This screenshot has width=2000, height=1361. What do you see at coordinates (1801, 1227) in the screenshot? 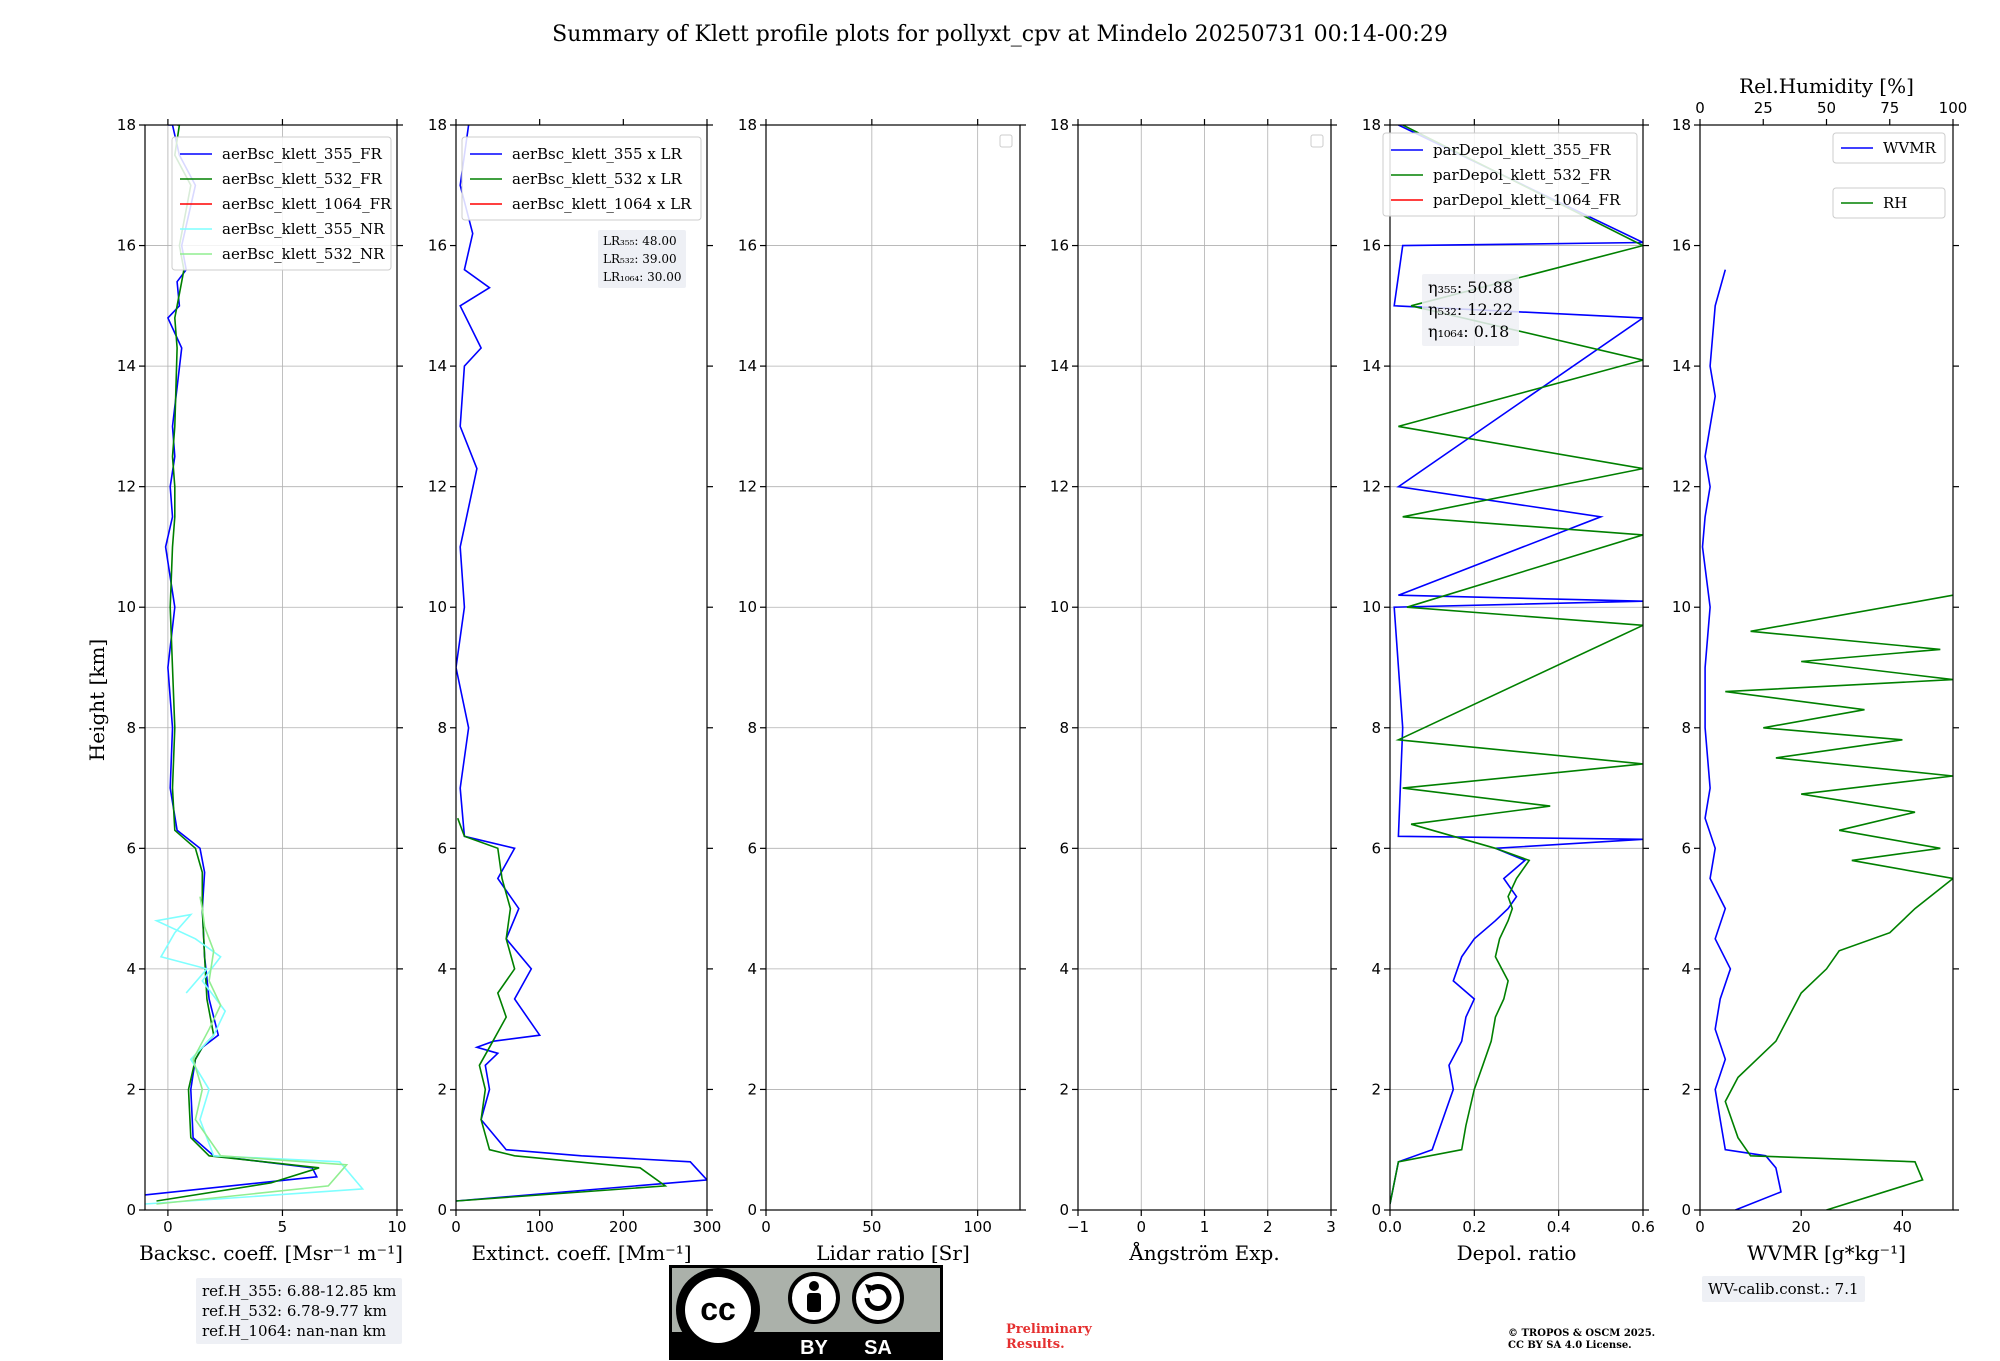
I see `x-tick-label: 20` at bounding box center [1801, 1227].